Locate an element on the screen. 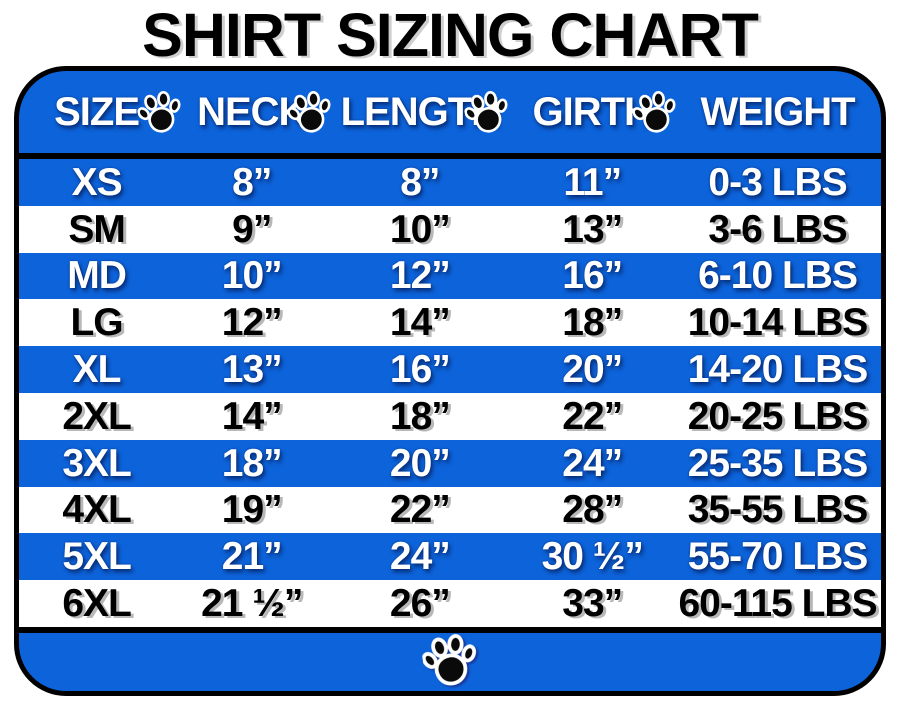 The height and width of the screenshot is (705, 900). length-cell: 18” is located at coordinates (420, 416).